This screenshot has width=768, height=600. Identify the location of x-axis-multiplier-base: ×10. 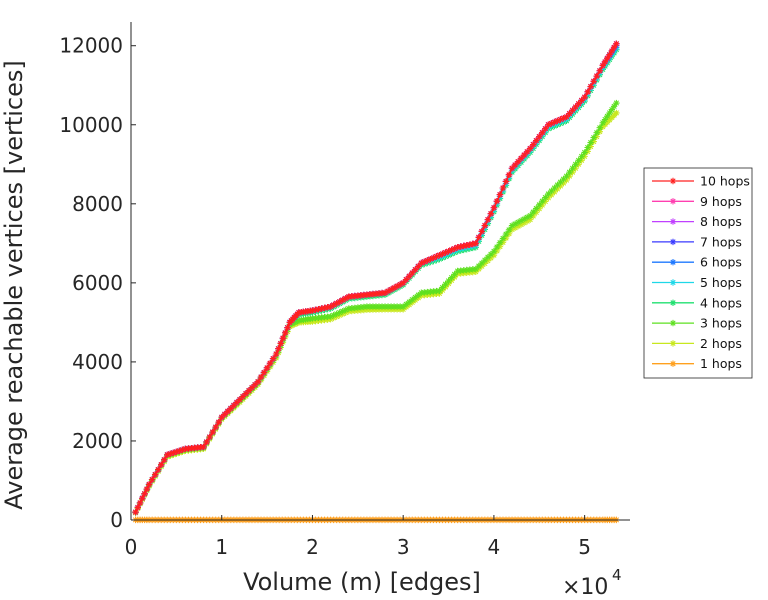
(585, 587).